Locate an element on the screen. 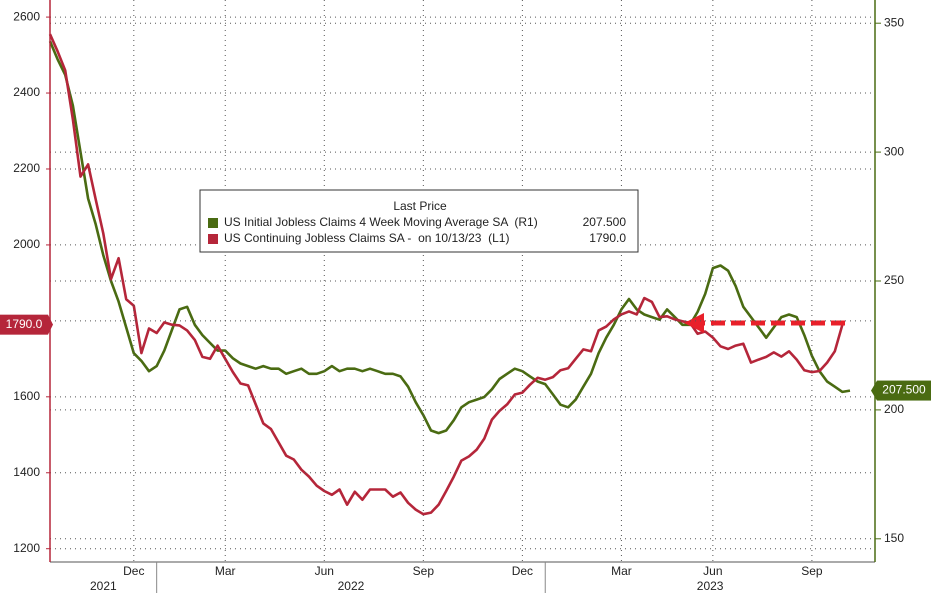  y-tick-label: 2600 is located at coordinates (26, 16).